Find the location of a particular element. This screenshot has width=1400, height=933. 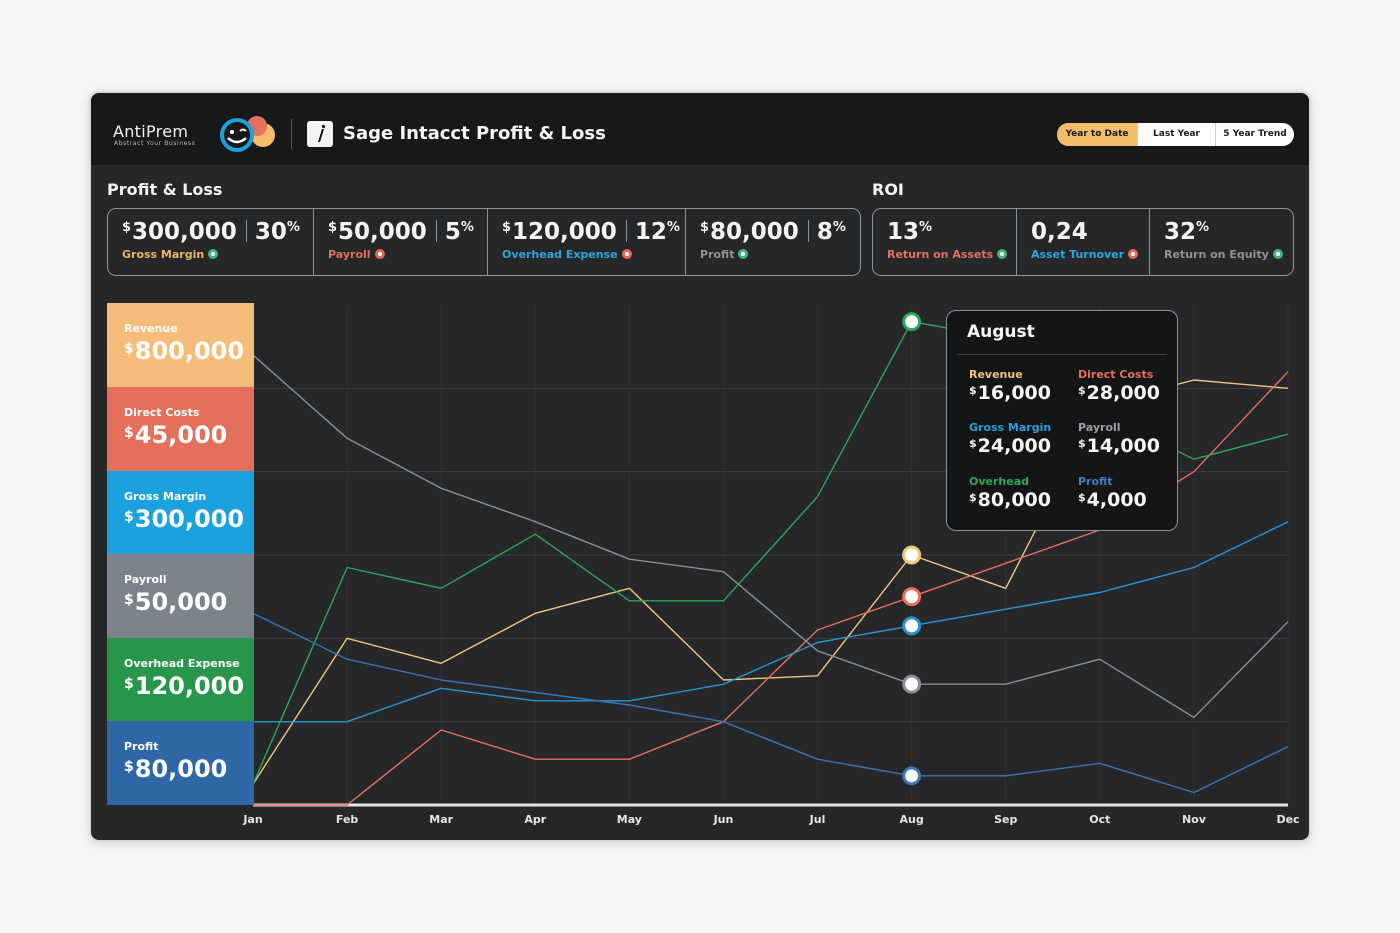

kpi-label-text: Return on Equity is located at coordinates (1216, 254).